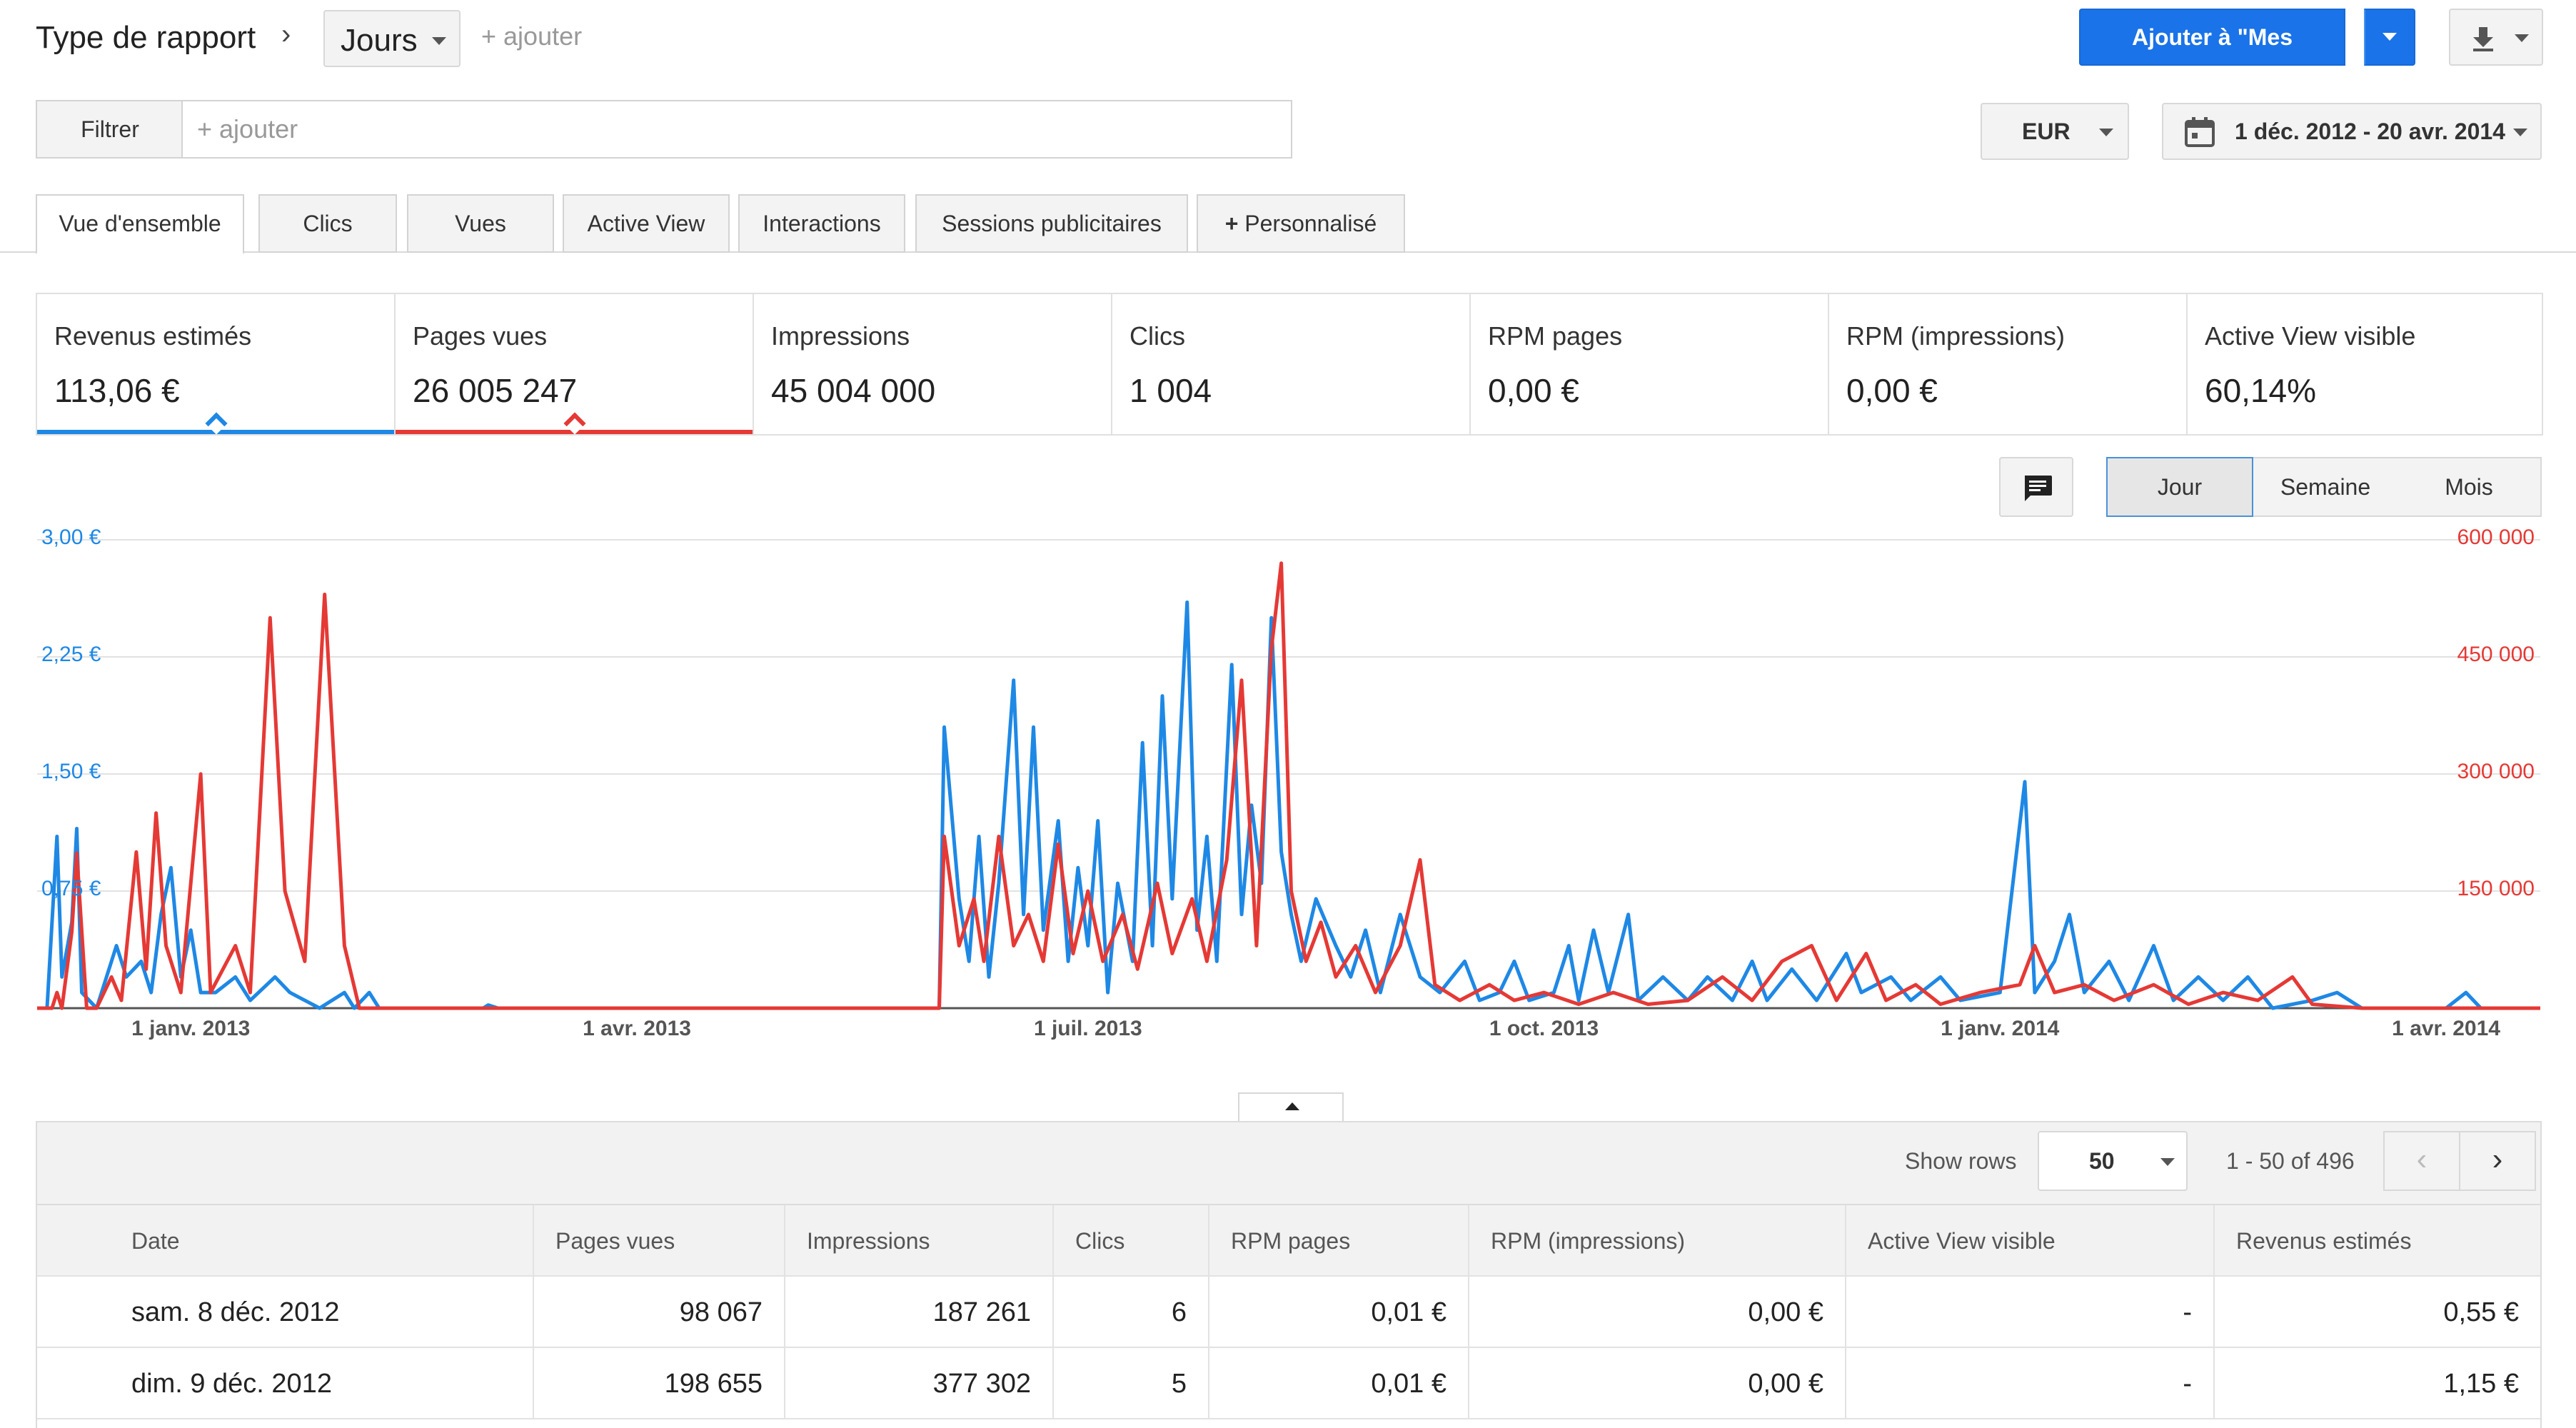 Image resolution: width=2576 pixels, height=1428 pixels. What do you see at coordinates (1051, 223) in the screenshot?
I see `tab-ad-sessions: Sessions publicitaires` at bounding box center [1051, 223].